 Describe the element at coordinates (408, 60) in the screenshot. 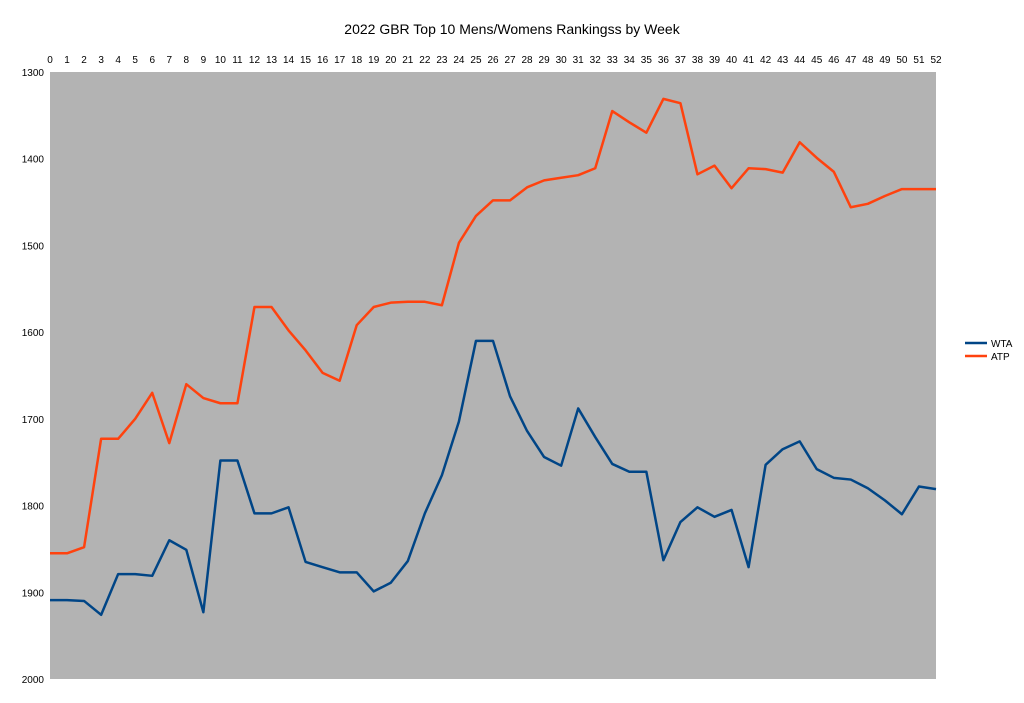

I see `x-tick-label: 21` at that location.